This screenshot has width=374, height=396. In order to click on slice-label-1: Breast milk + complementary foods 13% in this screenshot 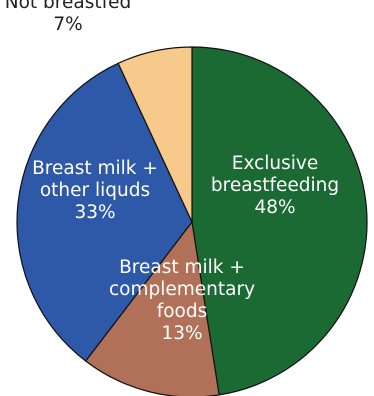, I will do `click(182, 300)`.